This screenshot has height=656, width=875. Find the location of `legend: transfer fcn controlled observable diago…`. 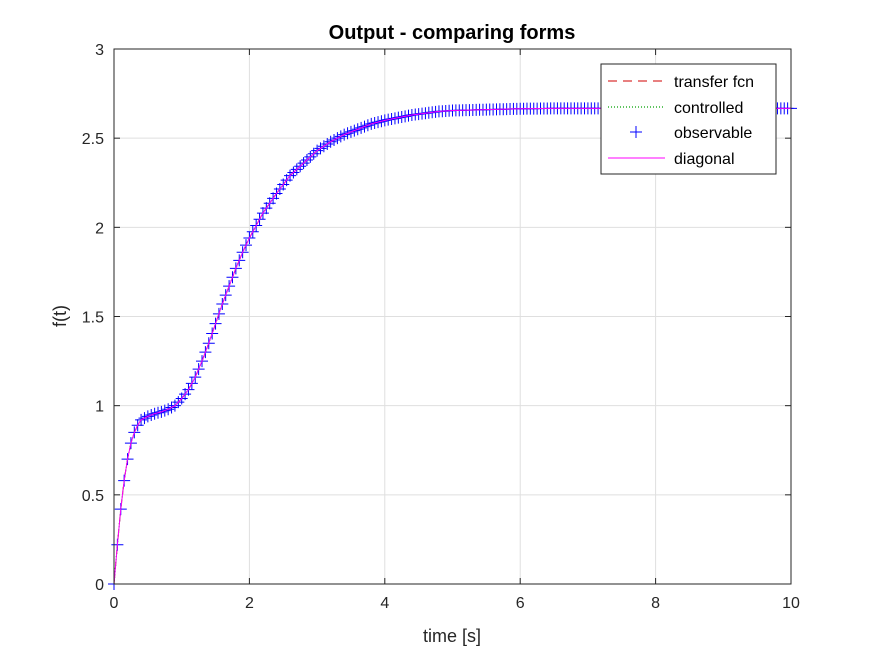

legend: transfer fcn controlled observable diago… is located at coordinates (688, 119).